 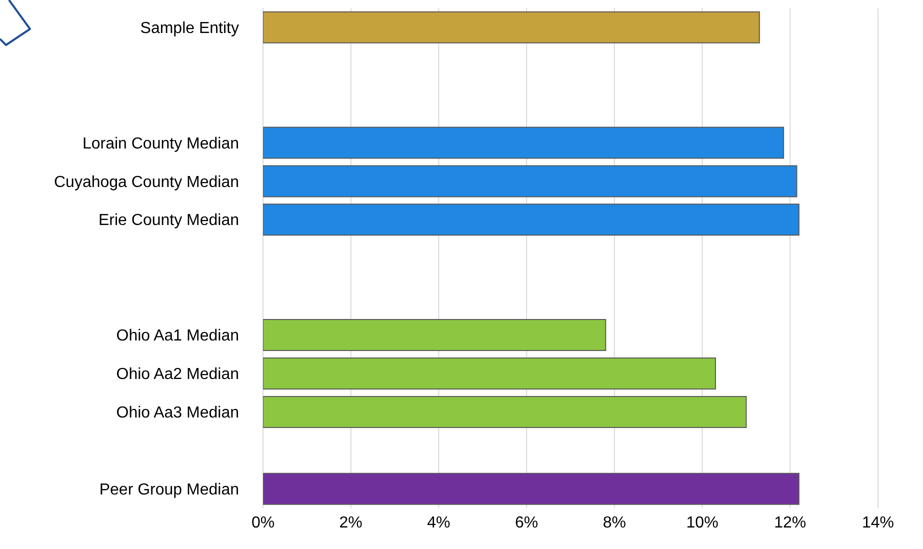 I want to click on y-tick-label: Cuyahoga County Median, so click(x=146, y=182).